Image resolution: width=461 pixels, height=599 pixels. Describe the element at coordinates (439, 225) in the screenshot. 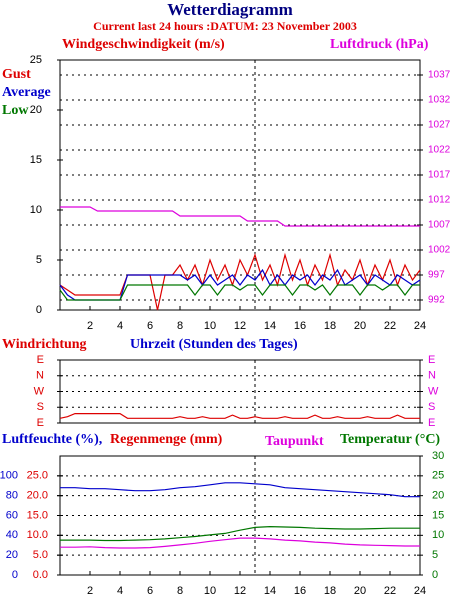

I see `y-tick-label: 1007` at that location.